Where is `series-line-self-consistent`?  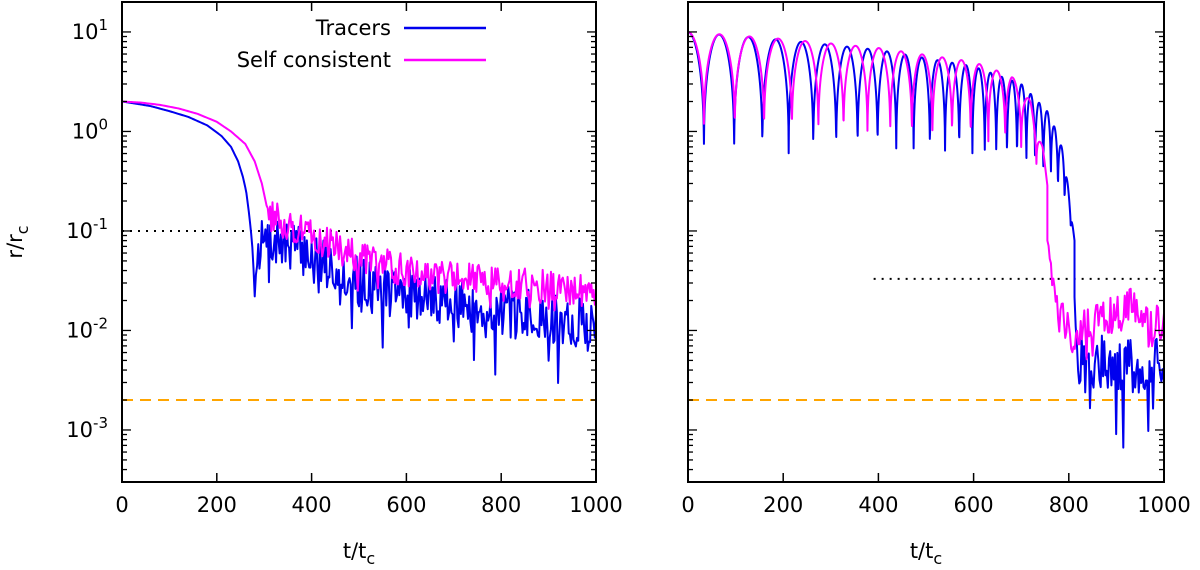 series-line-self-consistent is located at coordinates (359, 206).